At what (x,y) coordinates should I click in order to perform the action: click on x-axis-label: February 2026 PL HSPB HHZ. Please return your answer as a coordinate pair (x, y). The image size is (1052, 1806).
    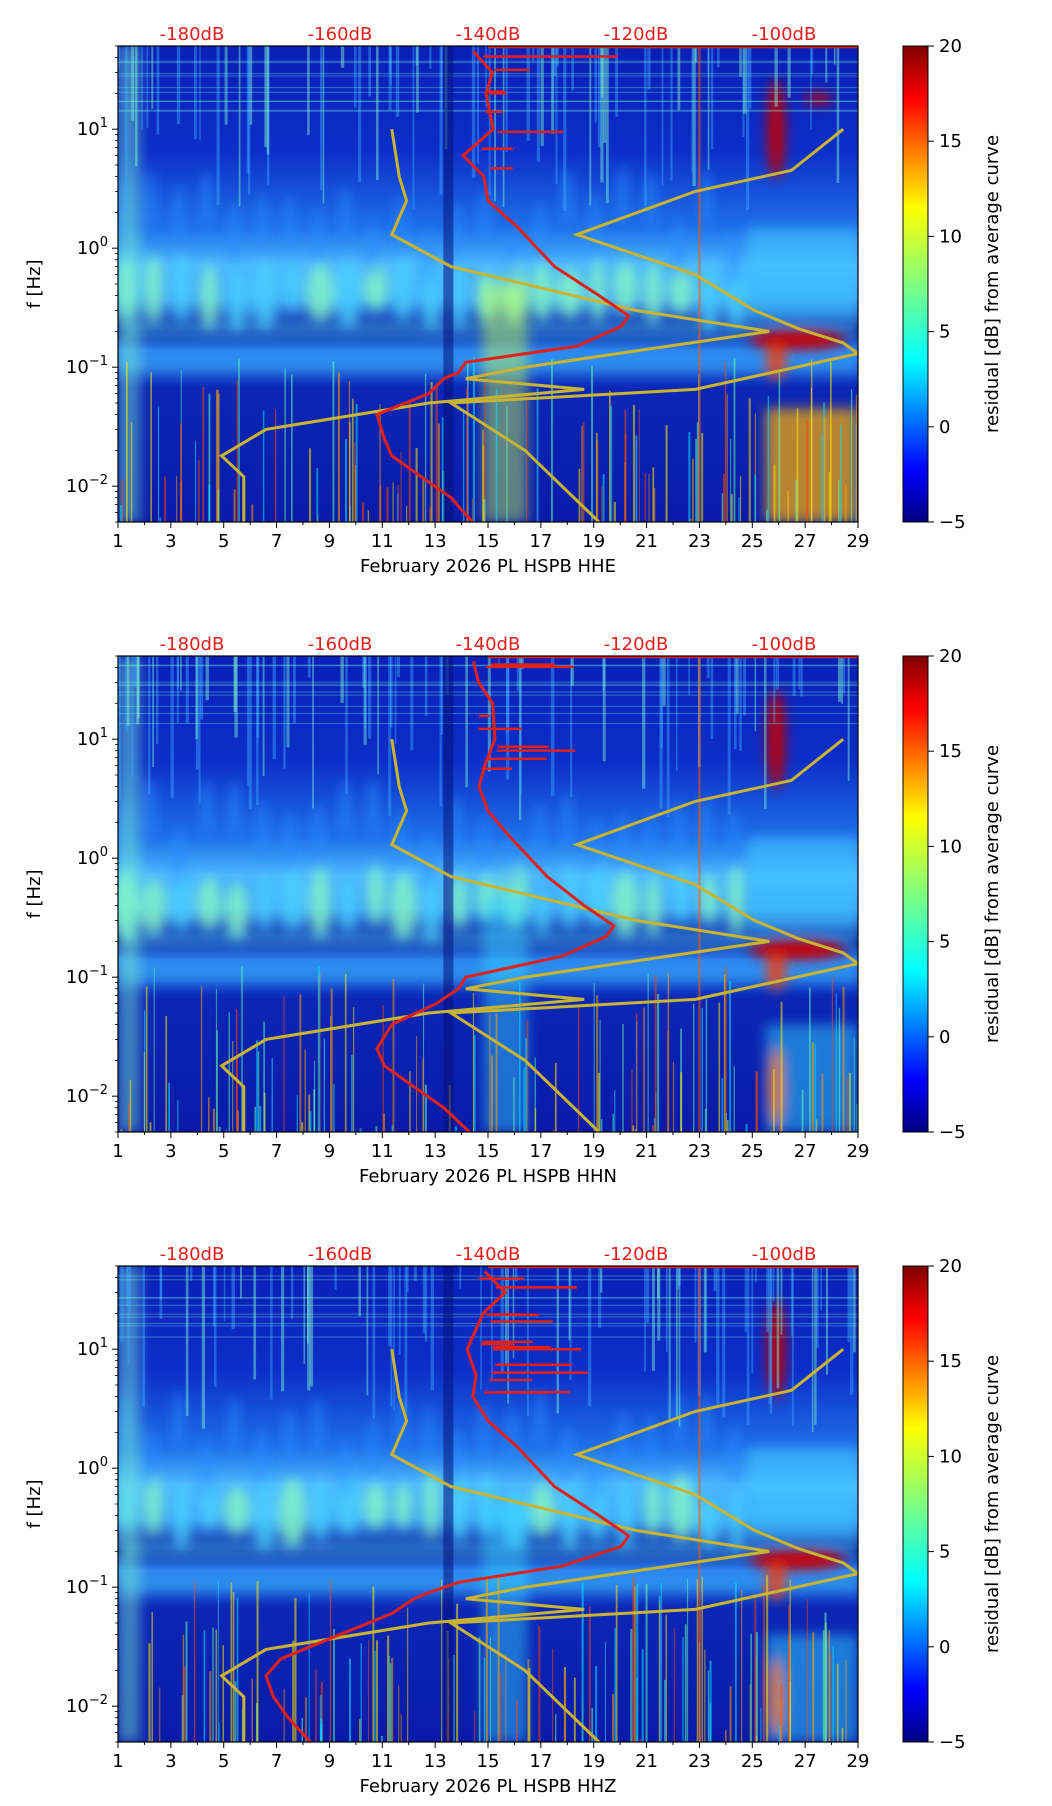
    Looking at the image, I should click on (488, 1786).